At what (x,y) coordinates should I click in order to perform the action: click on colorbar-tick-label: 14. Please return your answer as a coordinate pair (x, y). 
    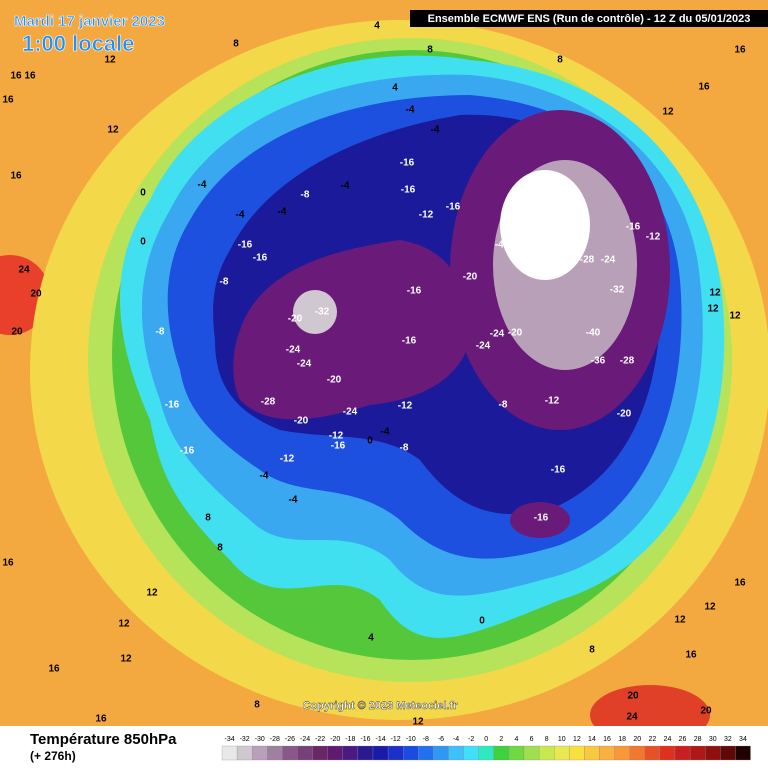
    Looking at the image, I should click on (592, 739).